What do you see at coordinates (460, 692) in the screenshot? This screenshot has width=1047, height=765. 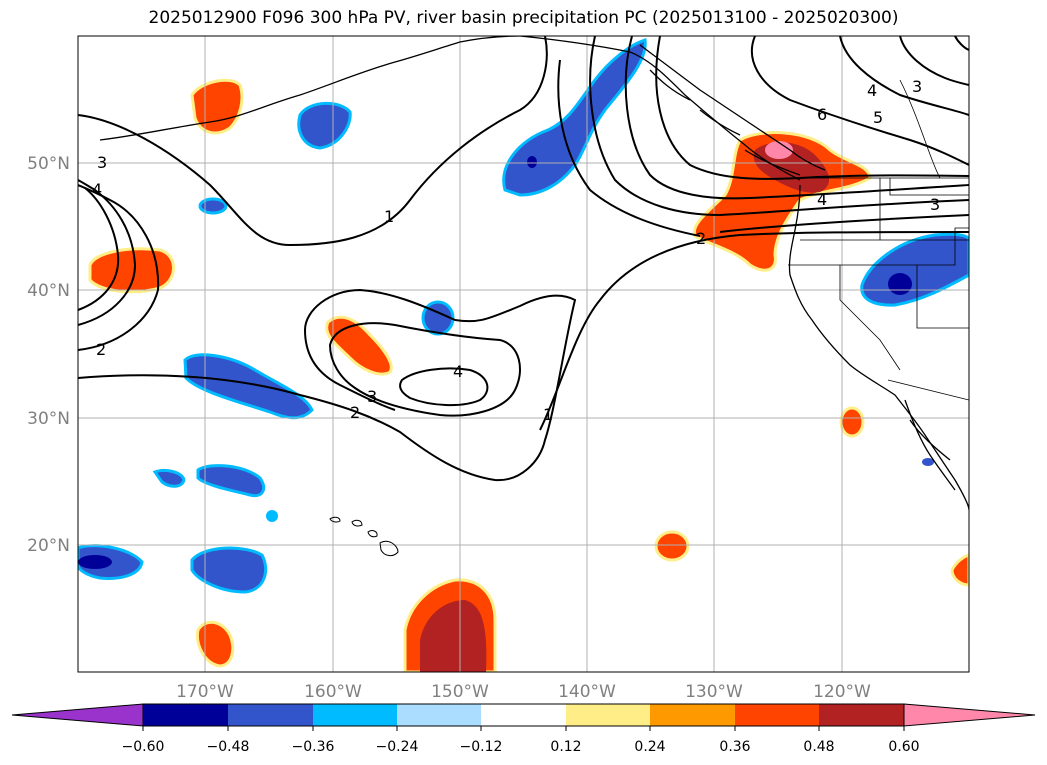 I see `lon-label-150w: 150°W` at bounding box center [460, 692].